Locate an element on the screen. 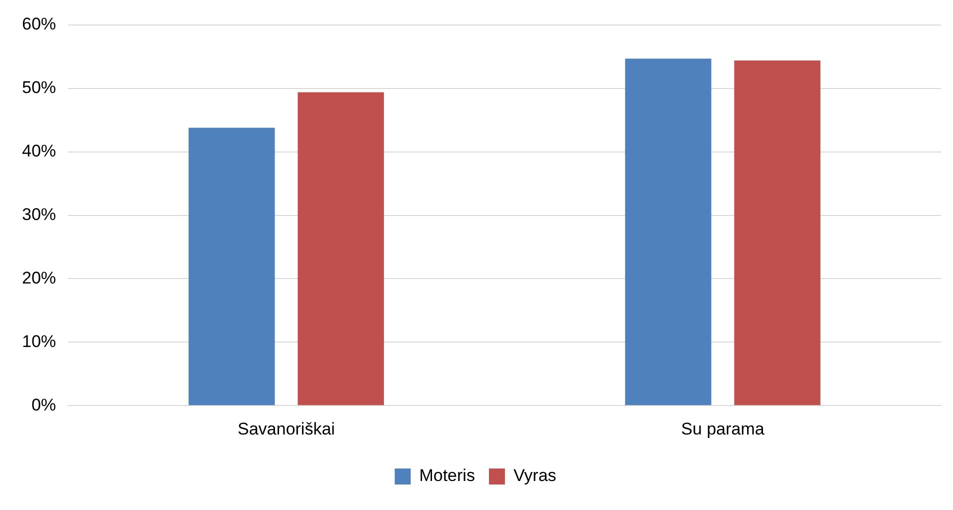 Image resolution: width=953 pixels, height=510 pixels. legend-label: Vyras is located at coordinates (534, 476).